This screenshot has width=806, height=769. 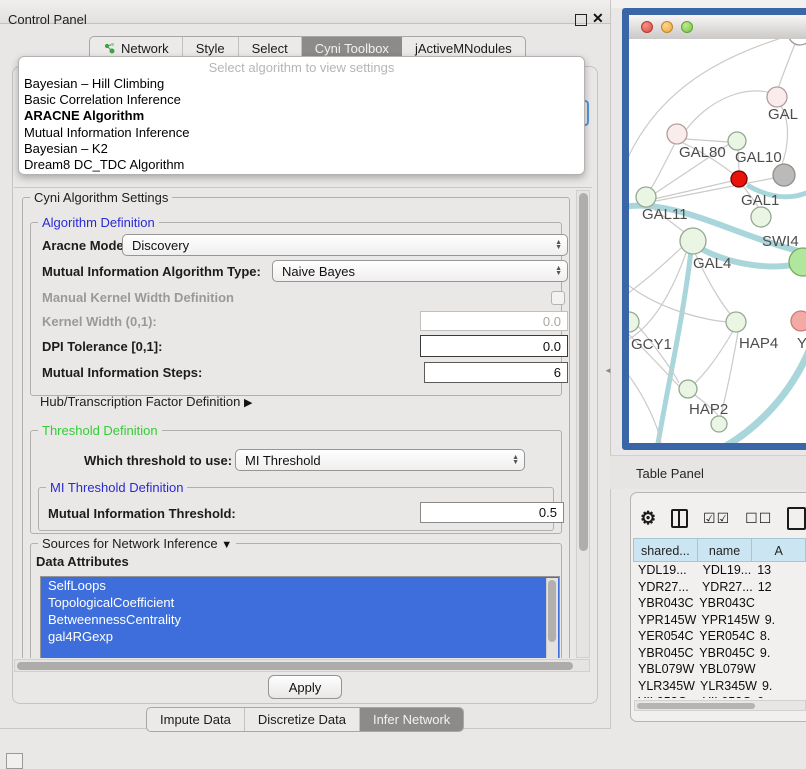 I want to click on deselect-all-checkboxes-icon: ☐☐, so click(x=759, y=517).